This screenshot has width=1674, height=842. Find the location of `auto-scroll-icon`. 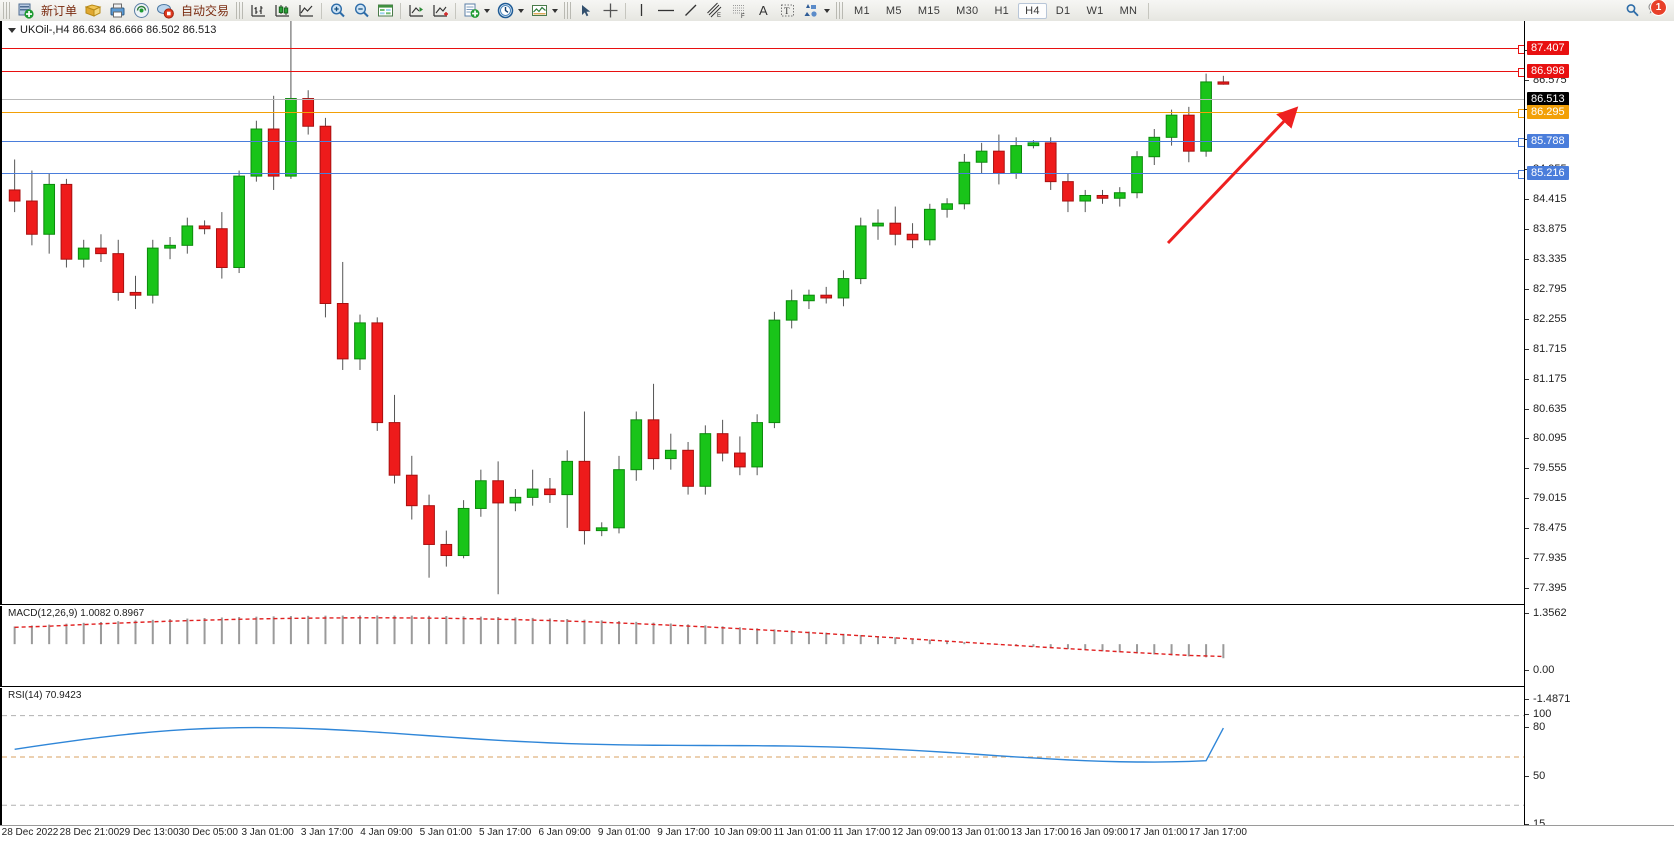

auto-scroll-icon is located at coordinates (440, 10).